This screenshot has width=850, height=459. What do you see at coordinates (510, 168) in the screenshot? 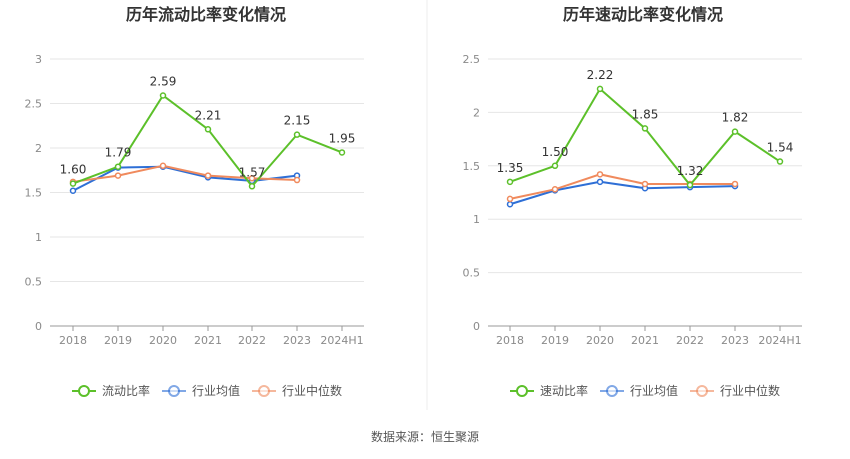
I see `data-label: 1.35` at bounding box center [510, 168].